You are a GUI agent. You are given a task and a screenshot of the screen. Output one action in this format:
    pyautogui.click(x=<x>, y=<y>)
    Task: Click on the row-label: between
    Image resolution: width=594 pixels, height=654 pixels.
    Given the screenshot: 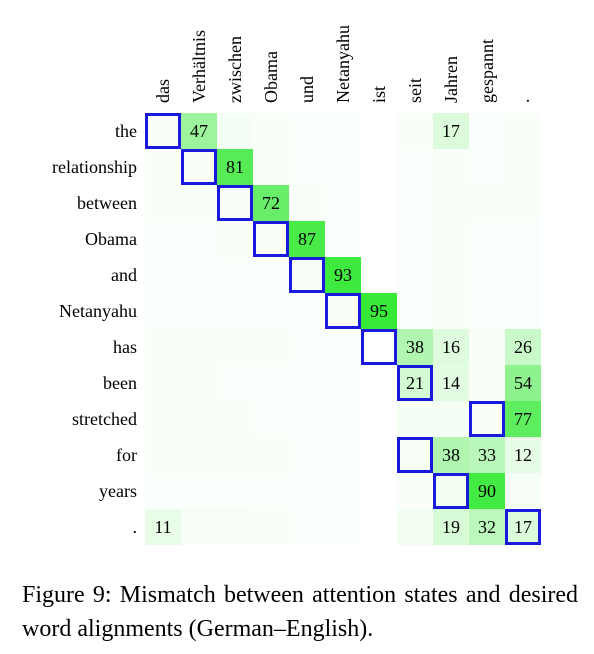 What is the action you would take?
    pyautogui.click(x=107, y=203)
    